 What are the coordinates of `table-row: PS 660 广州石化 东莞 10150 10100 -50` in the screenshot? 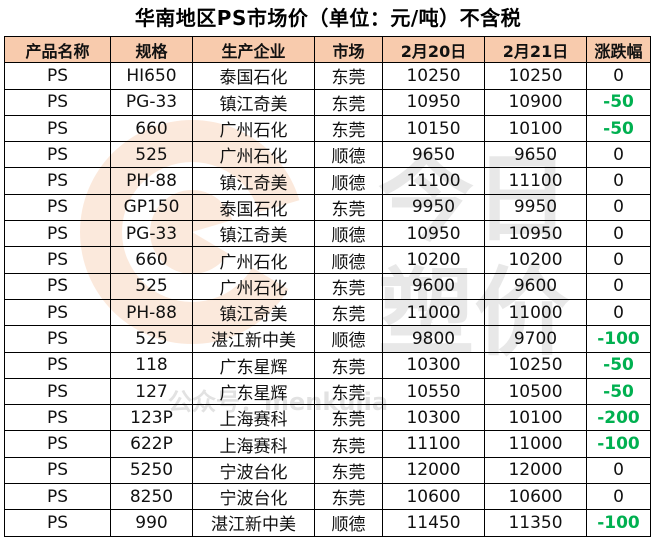 It's located at (327, 128).